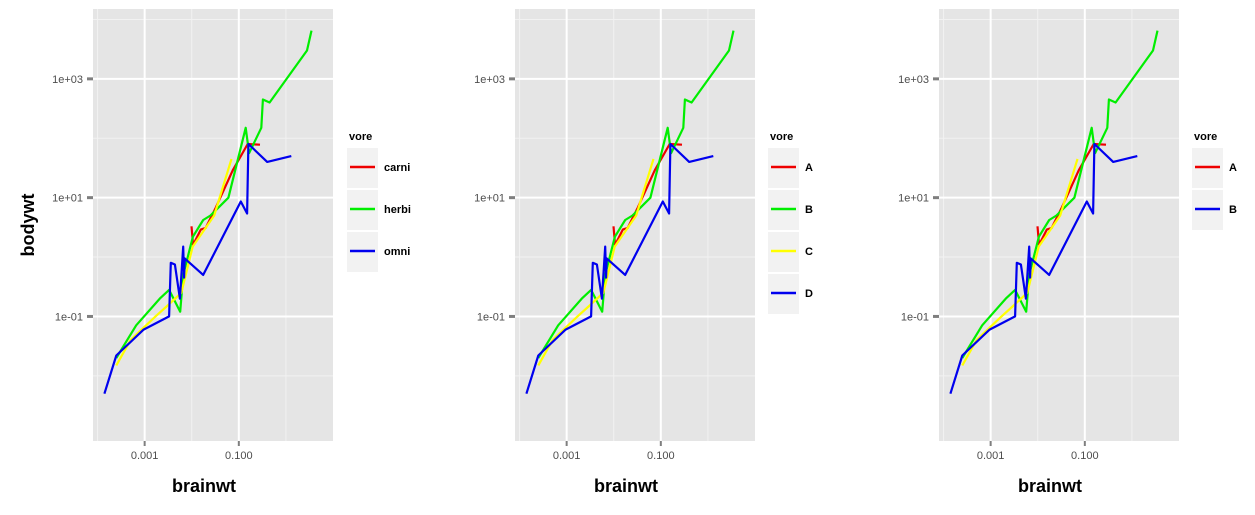  Describe the element at coordinates (790, 222) in the screenshot. I see `legend: vore A B C D` at that location.